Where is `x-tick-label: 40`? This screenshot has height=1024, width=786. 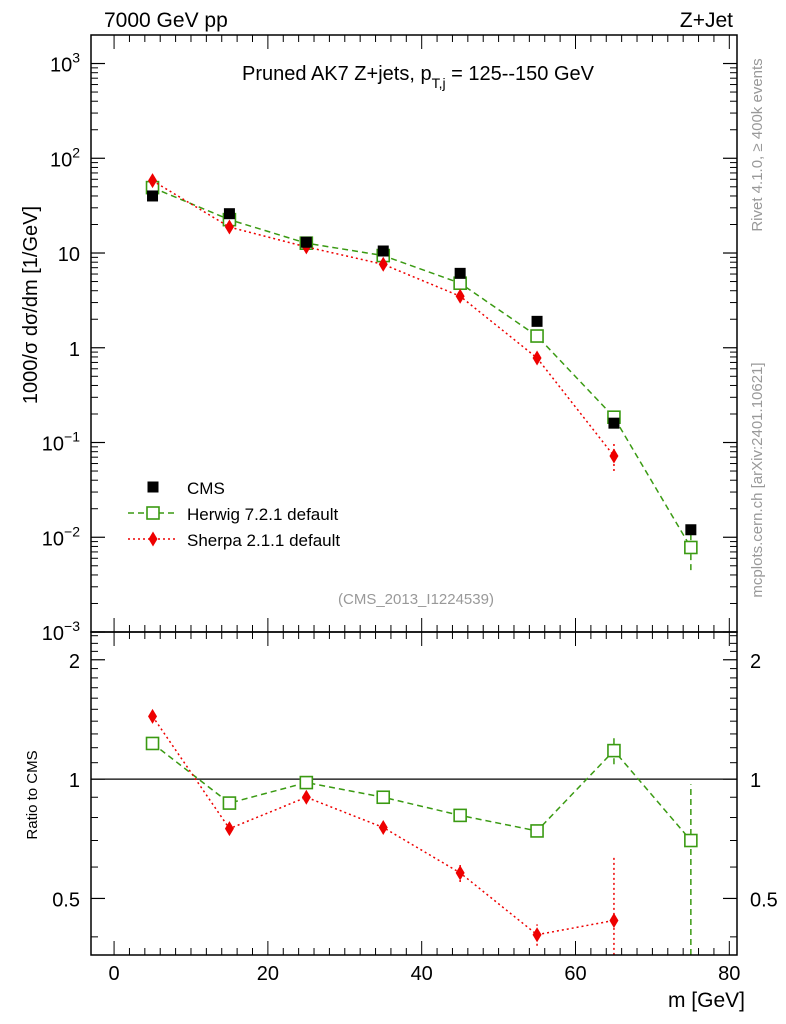 x-tick-label: 40 is located at coordinates (422, 974).